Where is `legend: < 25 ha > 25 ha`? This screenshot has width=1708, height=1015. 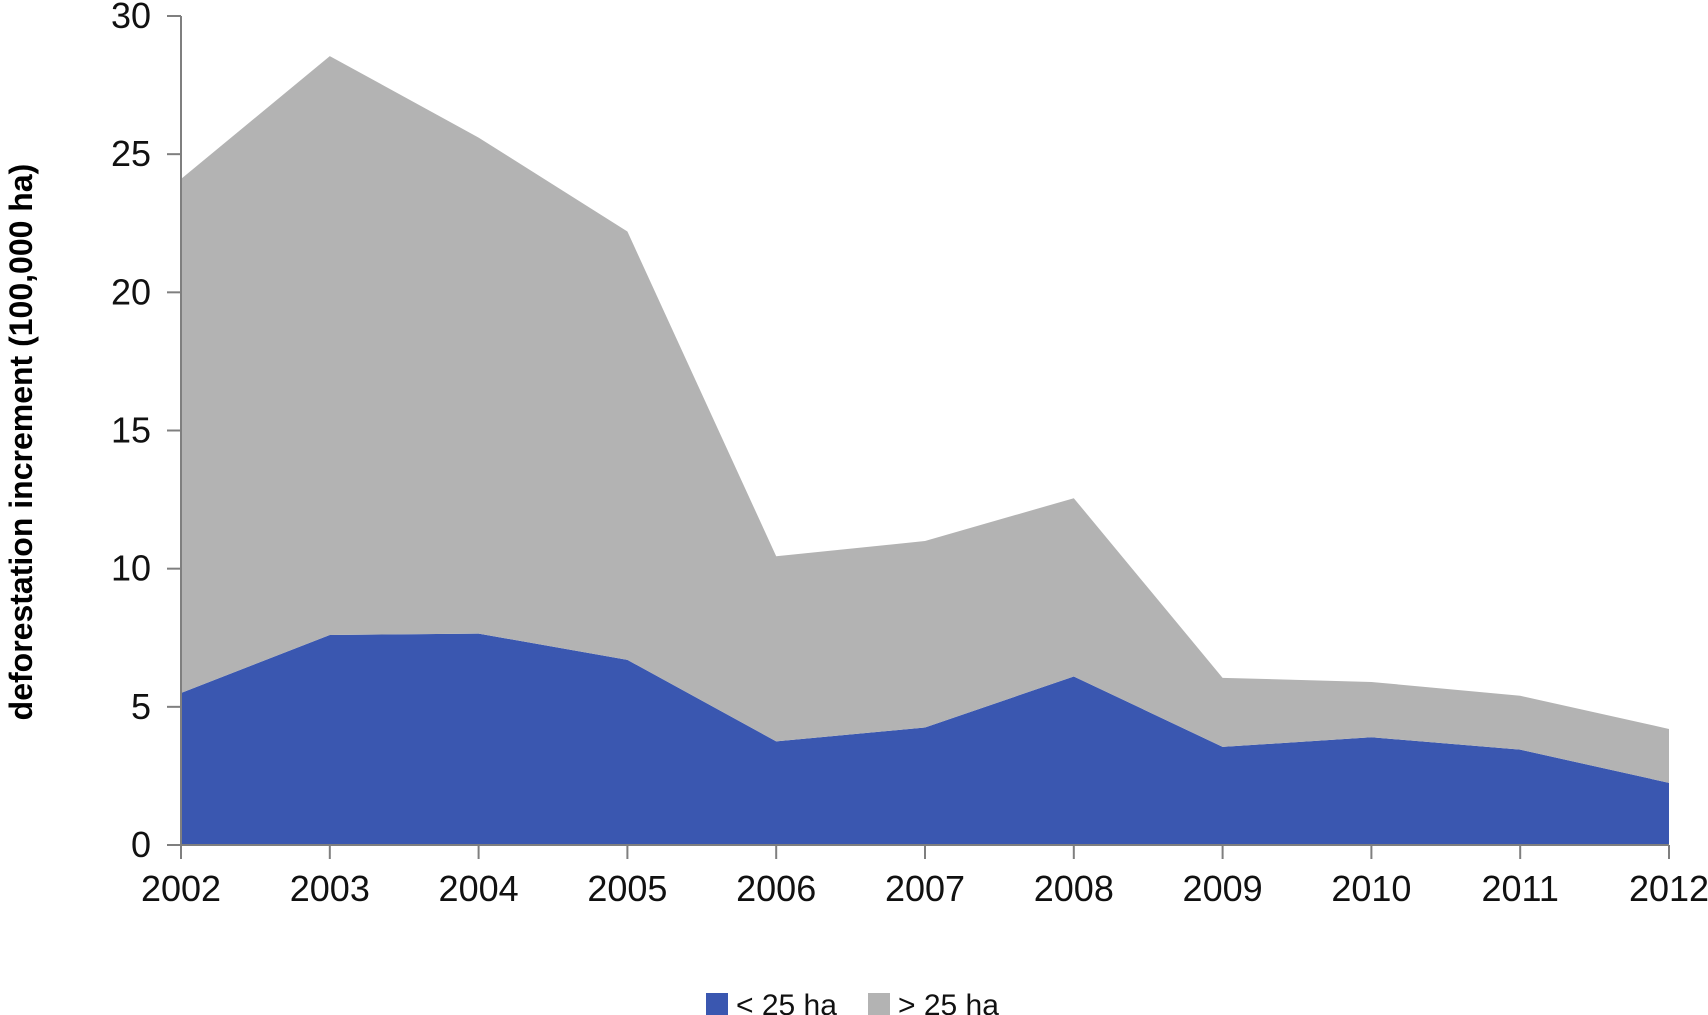 legend: < 25 ha > 25 ha is located at coordinates (852, 1002).